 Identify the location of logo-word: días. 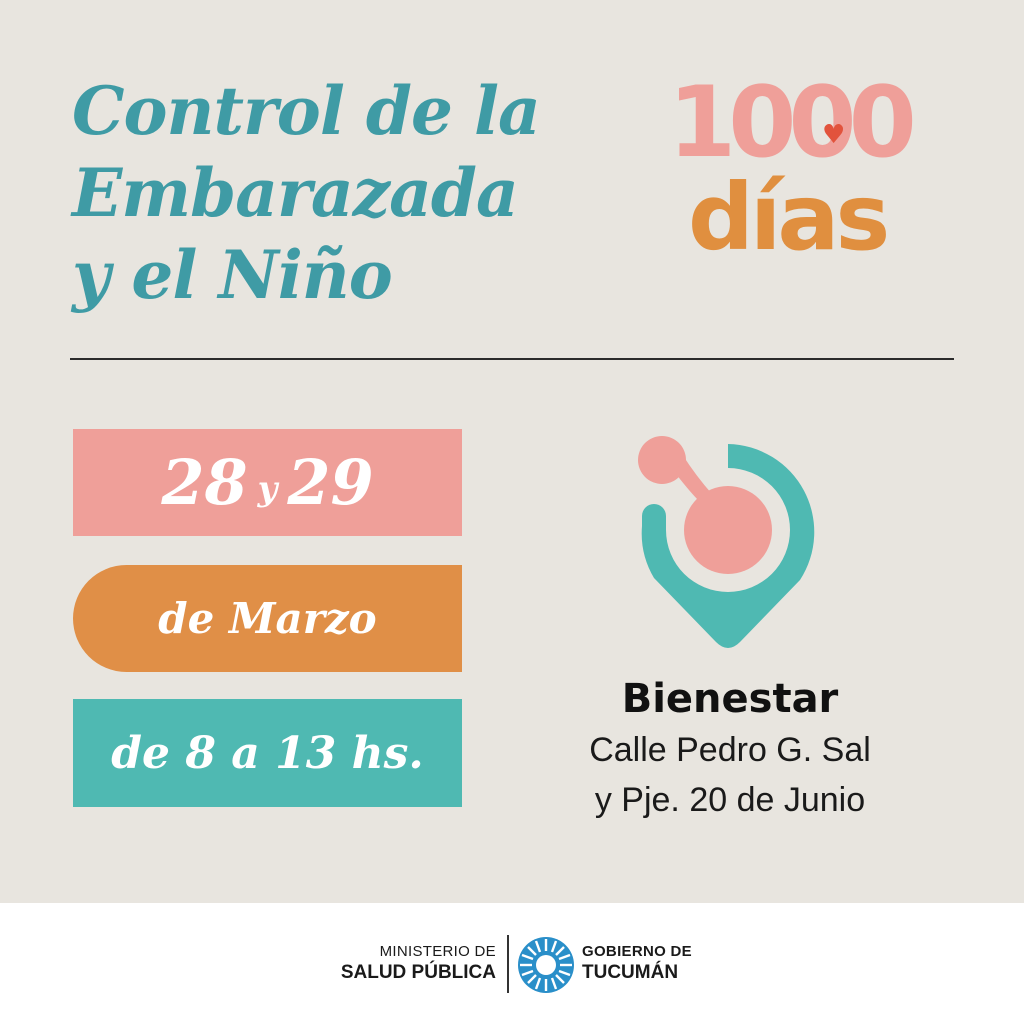
(789, 217).